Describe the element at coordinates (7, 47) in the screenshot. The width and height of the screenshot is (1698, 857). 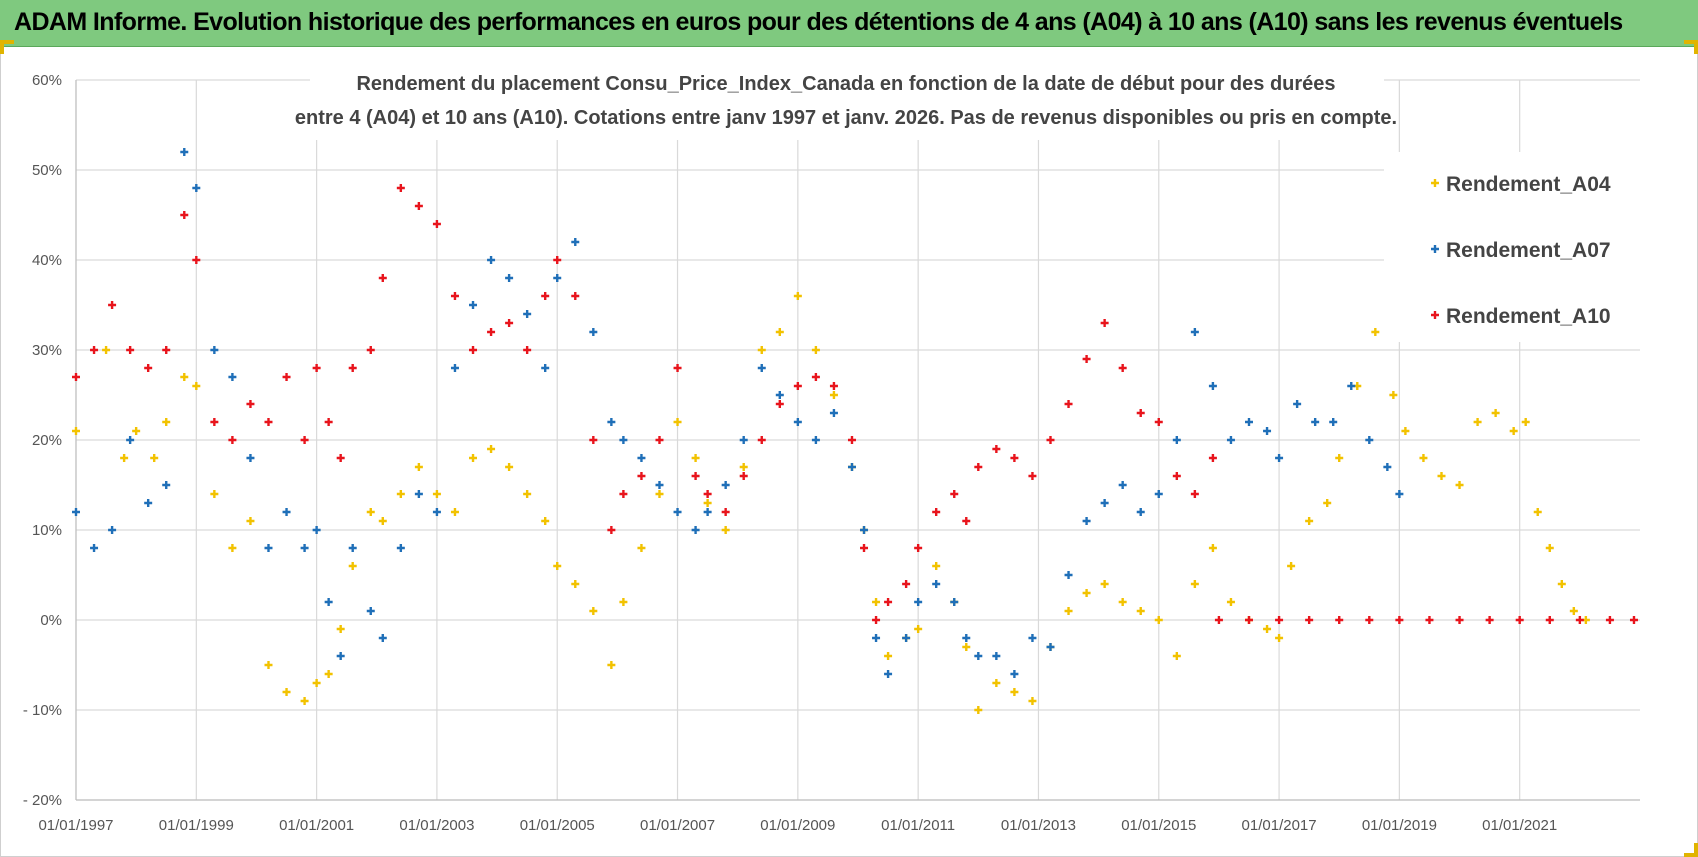
I see `corner-mark` at that location.